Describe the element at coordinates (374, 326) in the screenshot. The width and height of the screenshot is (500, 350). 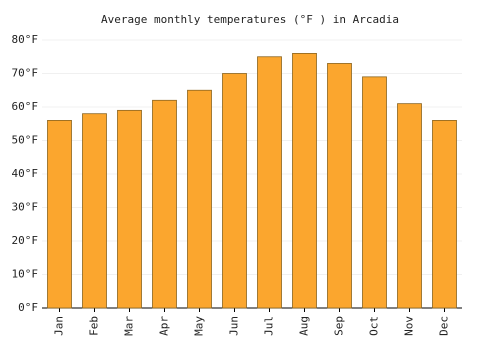
I see `x-tick-label: Oct` at that location.